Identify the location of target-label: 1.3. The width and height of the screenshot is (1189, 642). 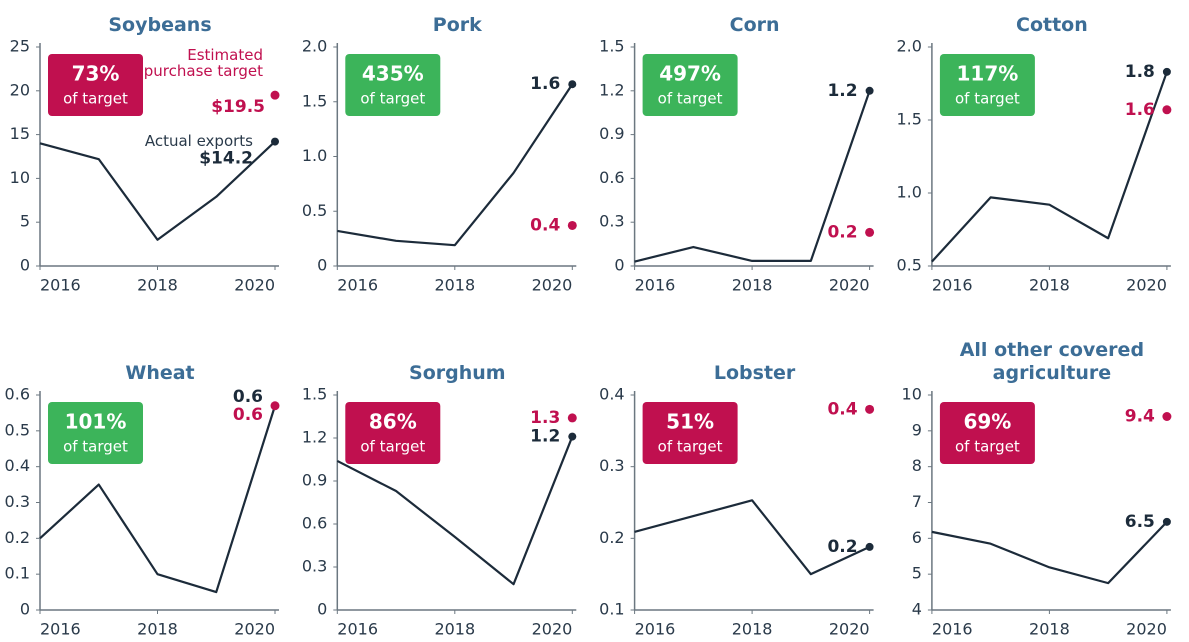
(545, 418).